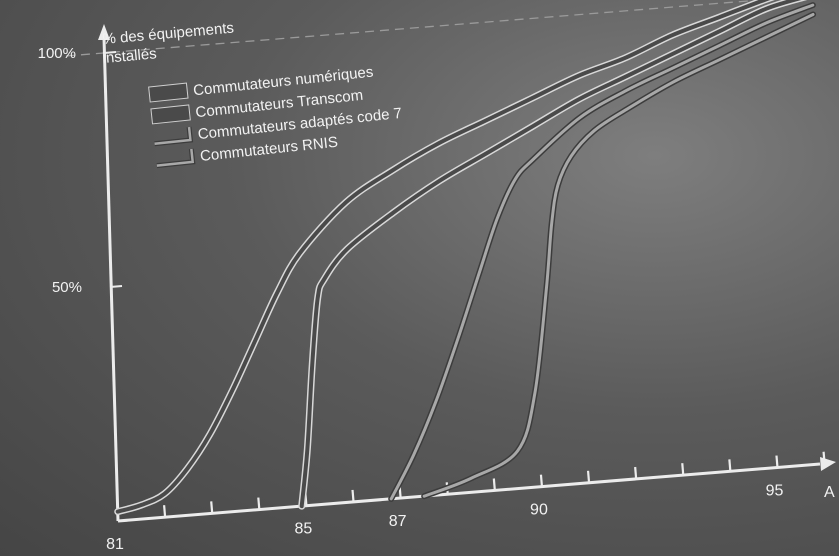 Image resolution: width=839 pixels, height=556 pixels. Describe the element at coordinates (104, 32) in the screenshot. I see `y-axis-arrow-icon` at that location.